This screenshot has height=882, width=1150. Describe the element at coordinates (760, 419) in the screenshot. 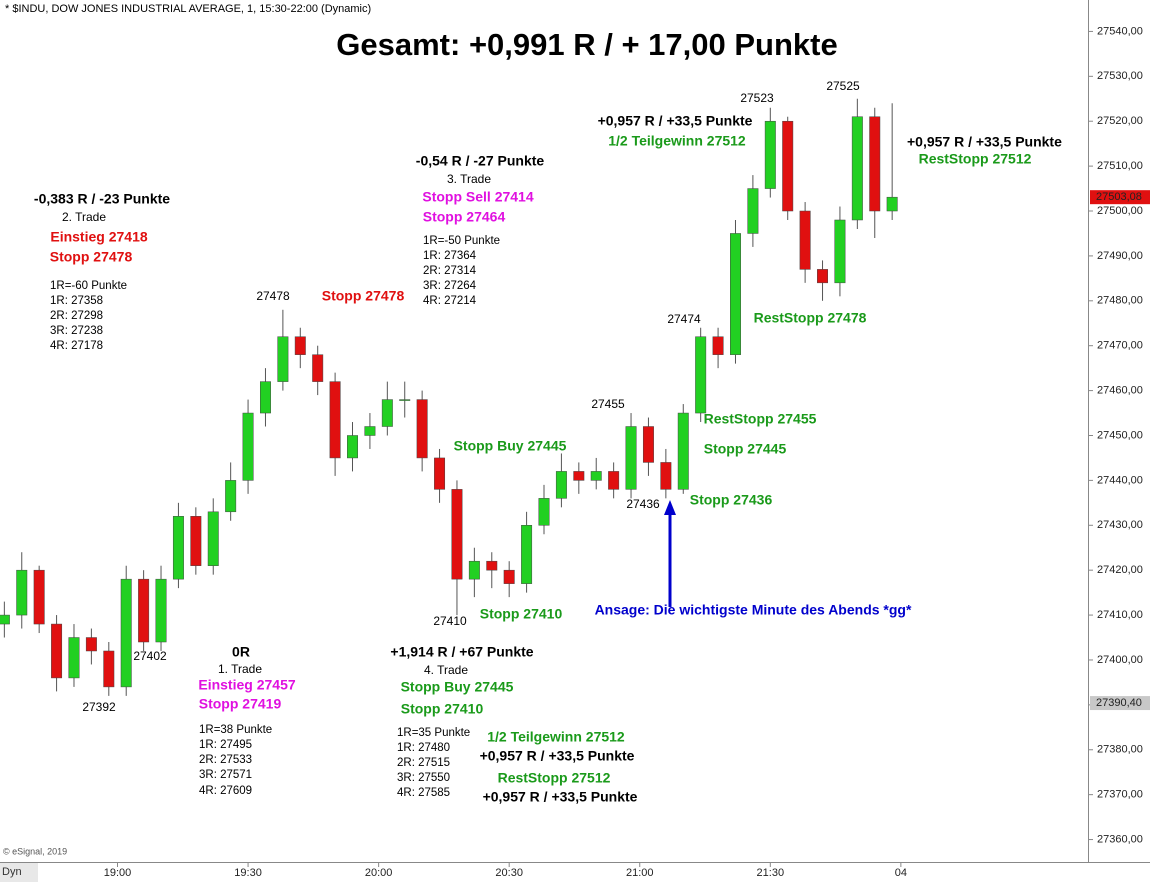

I see `annotation: RestStopp 27455` at that location.